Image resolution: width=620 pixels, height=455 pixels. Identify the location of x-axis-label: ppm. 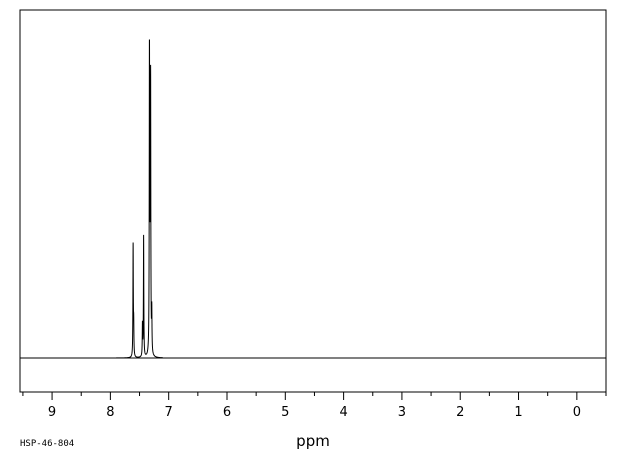
(313, 441).